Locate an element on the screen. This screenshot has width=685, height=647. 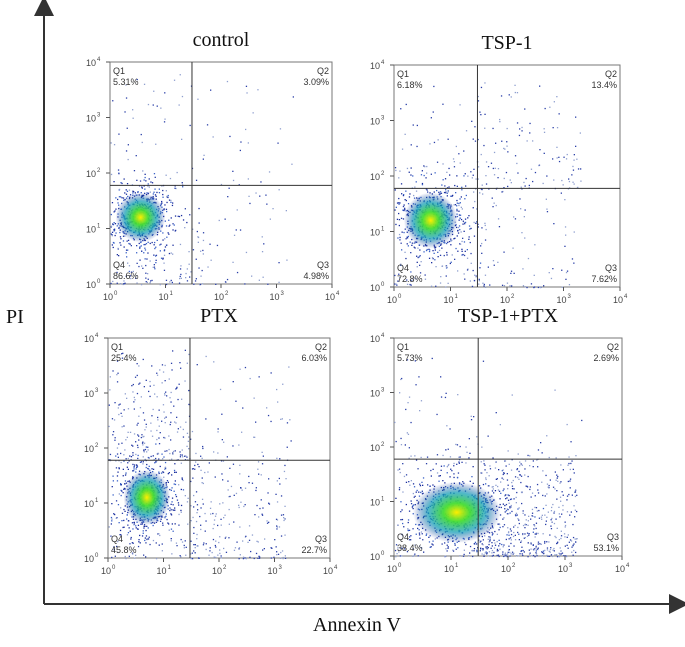
y-tick-label: 10 is located at coordinates (91, 119).